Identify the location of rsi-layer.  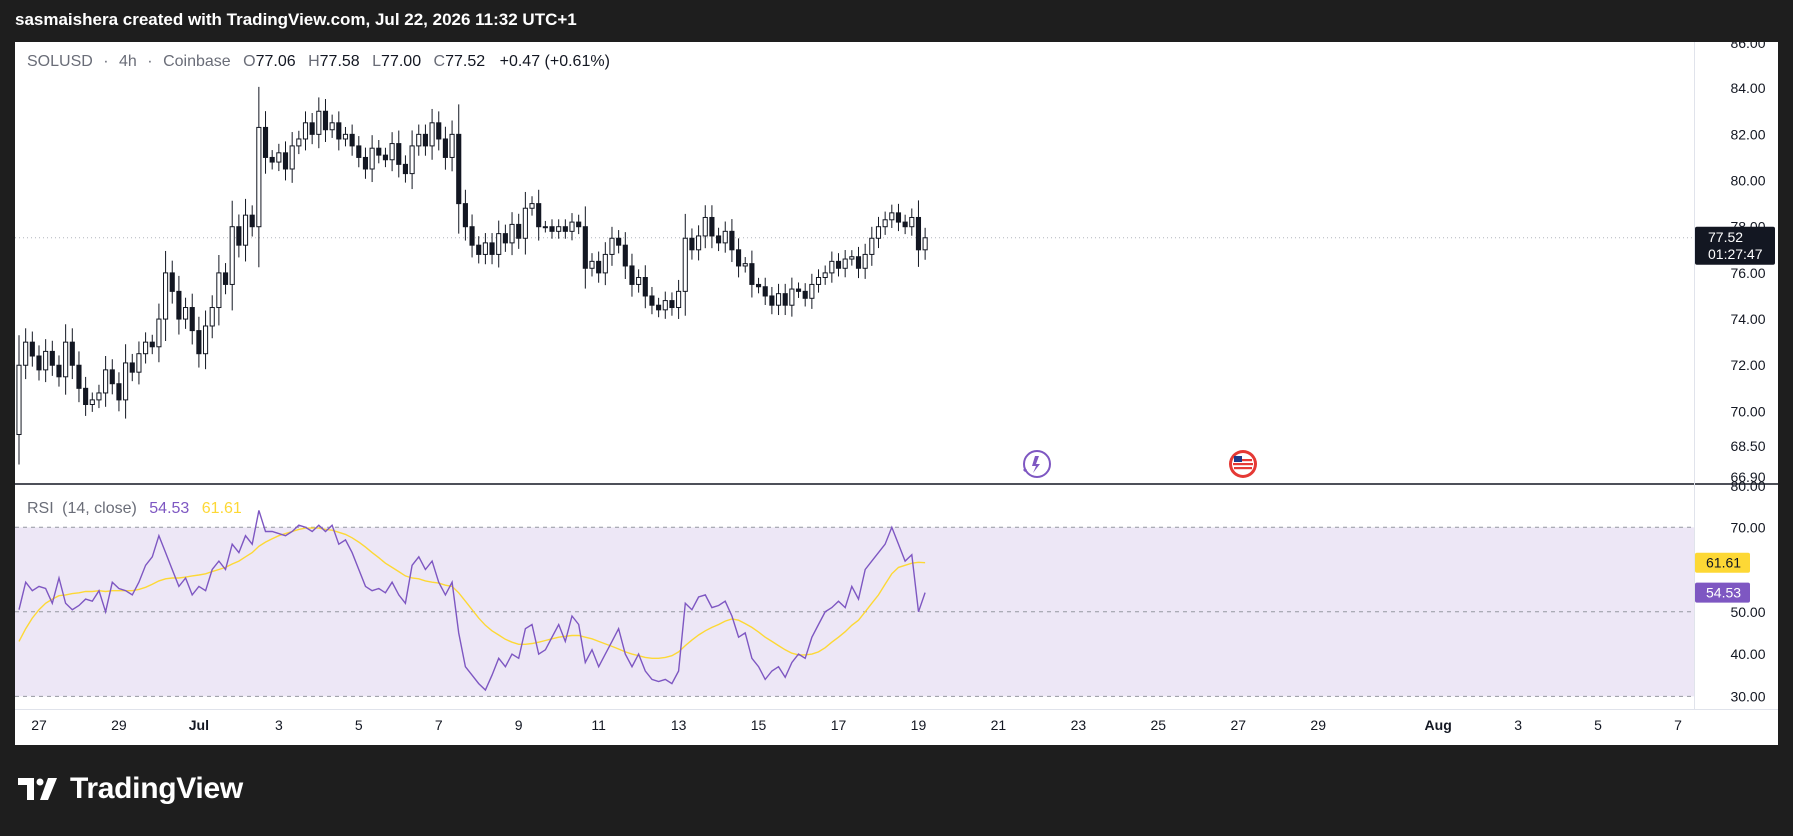
(472, 601).